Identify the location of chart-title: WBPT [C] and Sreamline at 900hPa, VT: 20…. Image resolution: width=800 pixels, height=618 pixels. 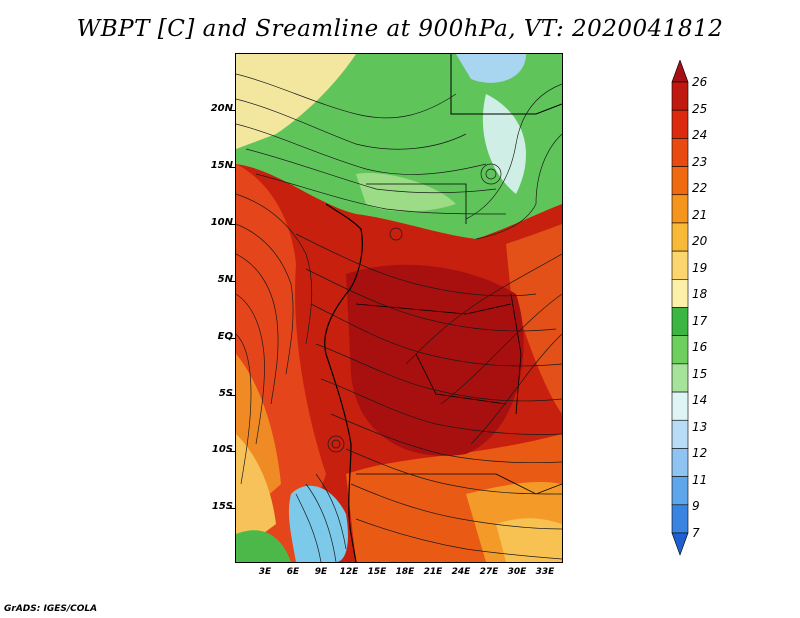
(400, 29).